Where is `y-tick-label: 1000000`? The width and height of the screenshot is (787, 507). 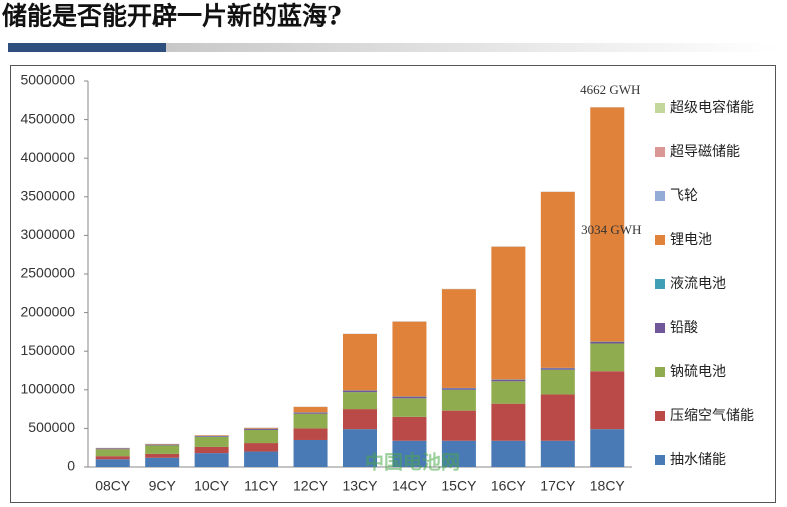
y-tick-label: 1000000 is located at coordinates (47, 389).